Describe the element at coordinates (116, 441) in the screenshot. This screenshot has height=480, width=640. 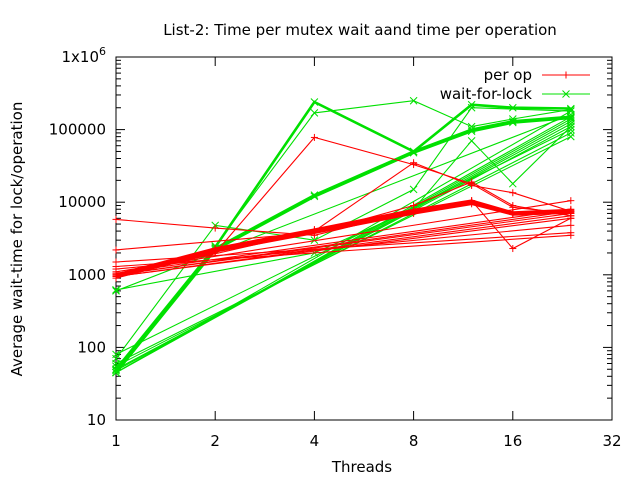
I see `x-tick-label: 1` at that location.